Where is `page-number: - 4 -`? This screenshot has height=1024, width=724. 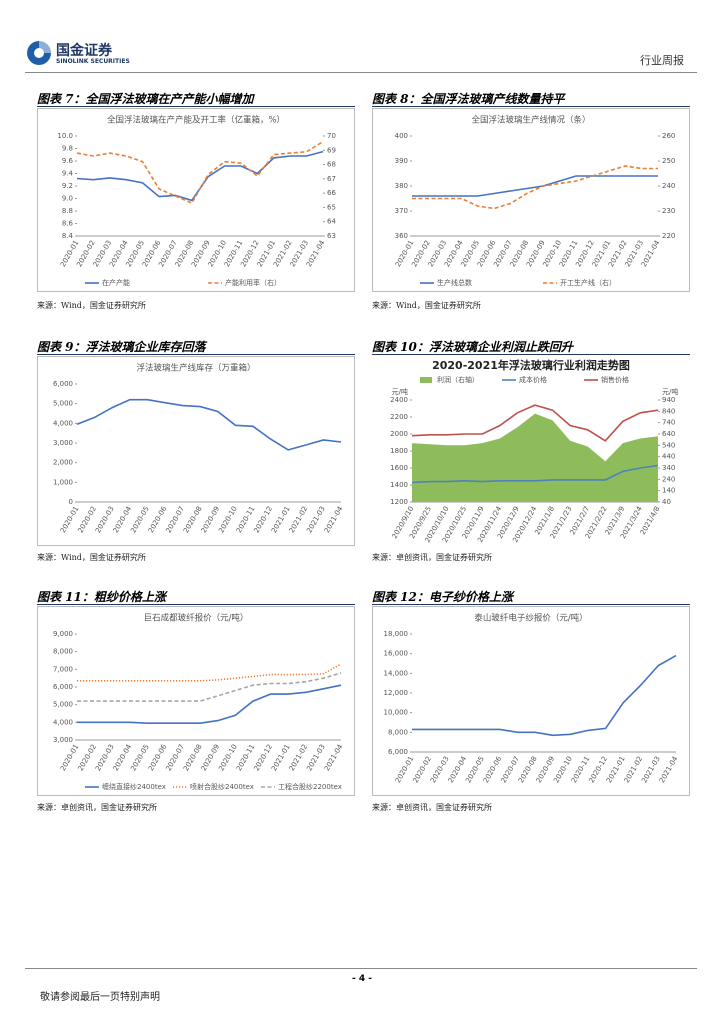
page-number: - 4 - is located at coordinates (362, 979).